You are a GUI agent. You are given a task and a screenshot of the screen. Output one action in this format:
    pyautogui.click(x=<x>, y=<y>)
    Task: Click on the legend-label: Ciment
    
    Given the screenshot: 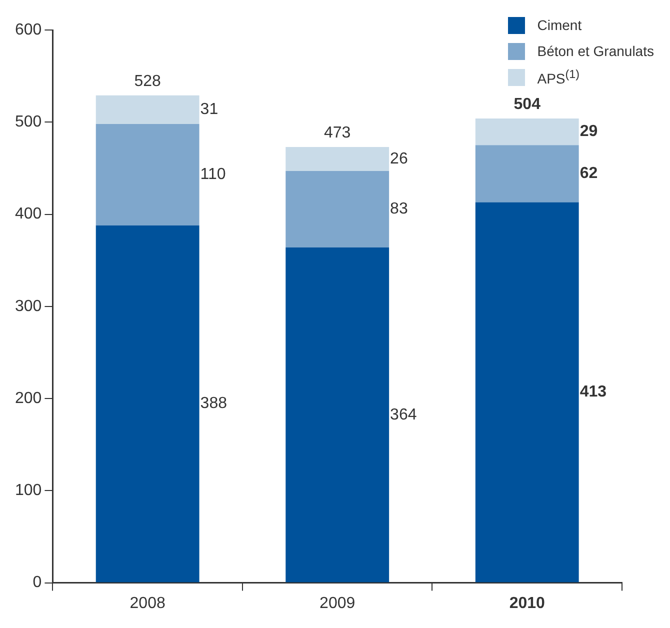 What is the action you would take?
    pyautogui.click(x=559, y=25)
    